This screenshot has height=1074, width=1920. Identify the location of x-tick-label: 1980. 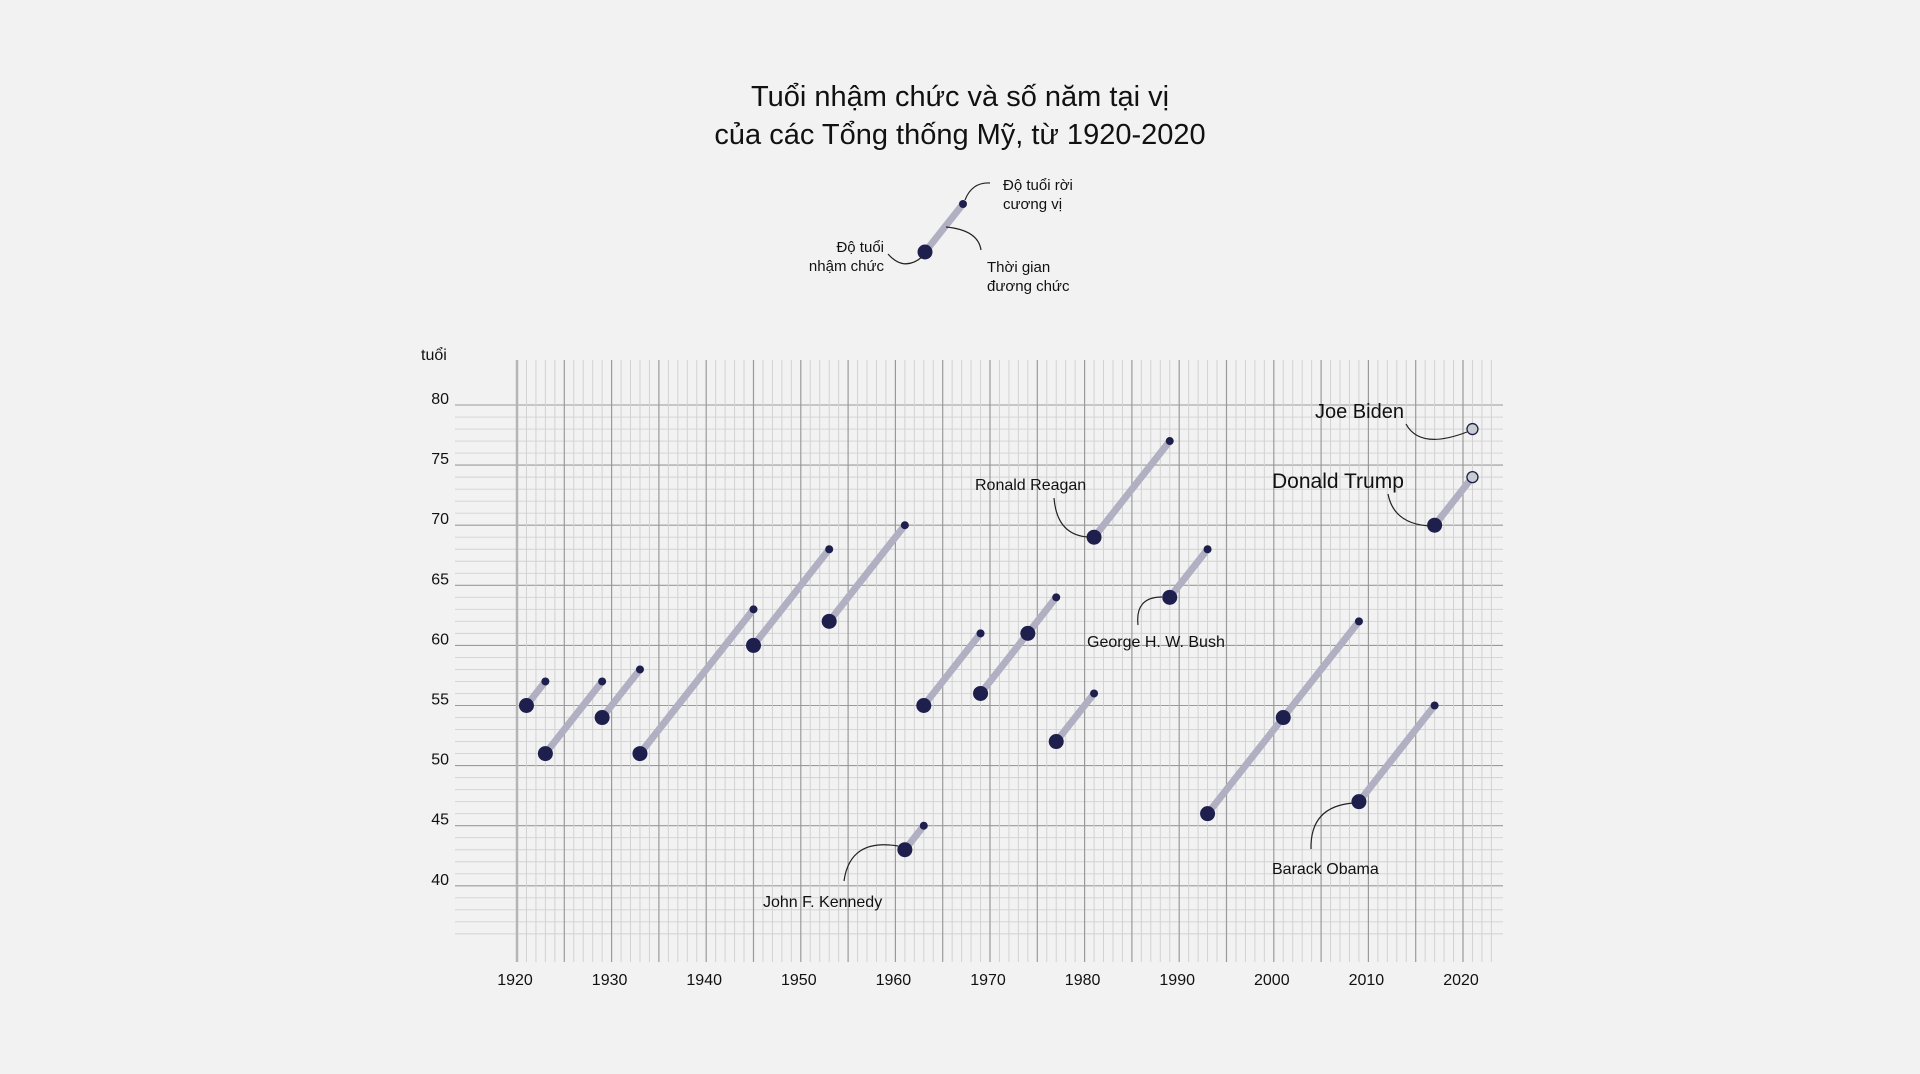
(1083, 980).